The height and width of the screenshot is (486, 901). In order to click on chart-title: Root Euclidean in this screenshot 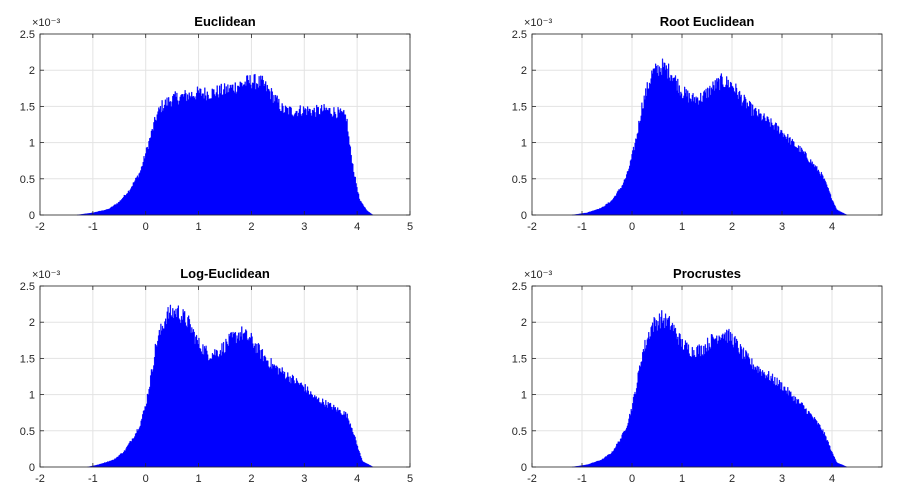, I will do `click(707, 21)`.